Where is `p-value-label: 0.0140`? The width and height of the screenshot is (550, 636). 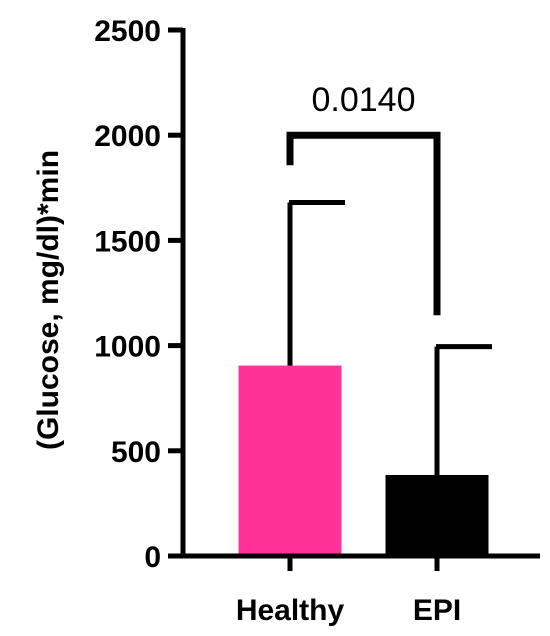
p-value-label: 0.0140 is located at coordinates (364, 100).